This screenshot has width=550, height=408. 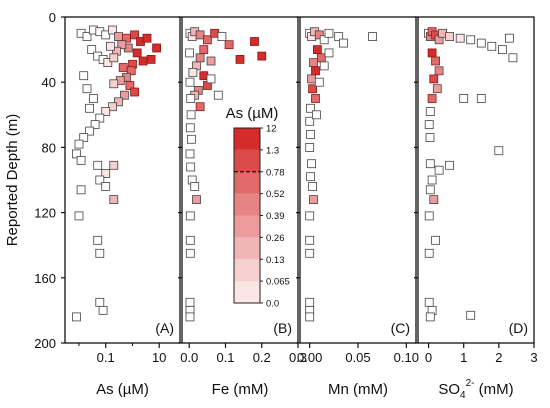 I want to click on colorbar-label: 1.3, so click(x=272, y=150).